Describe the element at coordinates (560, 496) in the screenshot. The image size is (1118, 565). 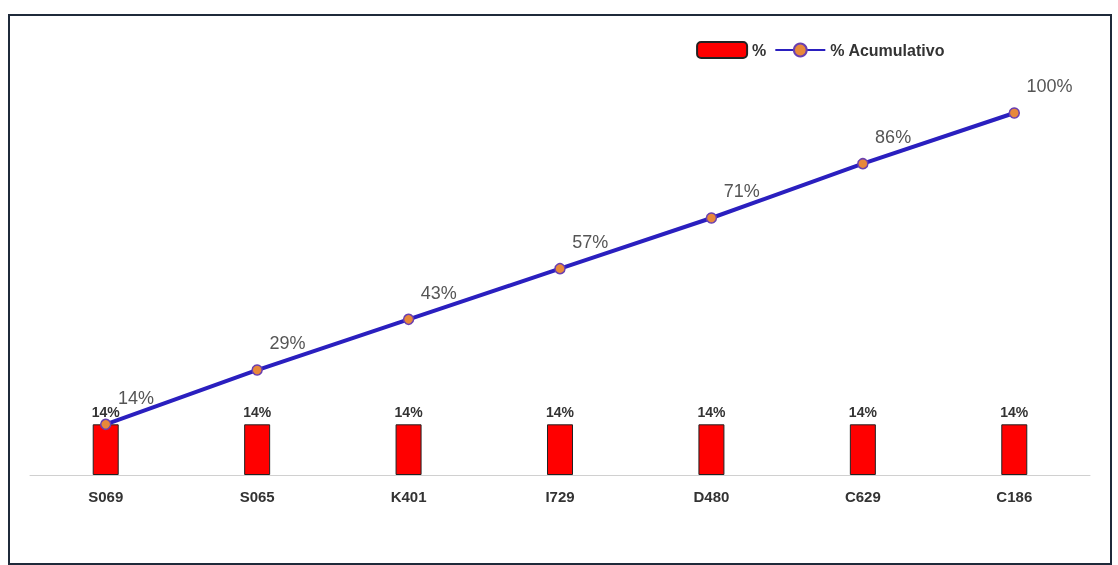
I see `x-tick-label: I729` at that location.